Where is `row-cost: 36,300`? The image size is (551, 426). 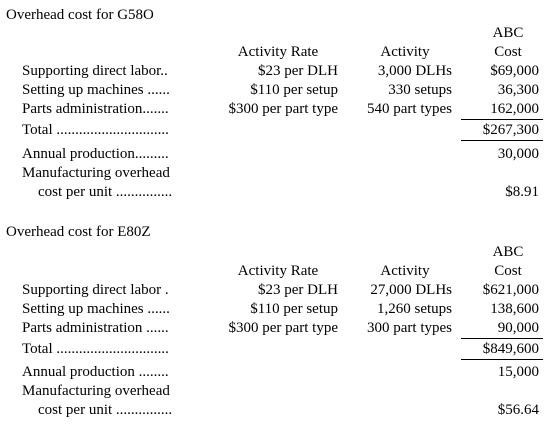 row-cost: 36,300 is located at coordinates (518, 90).